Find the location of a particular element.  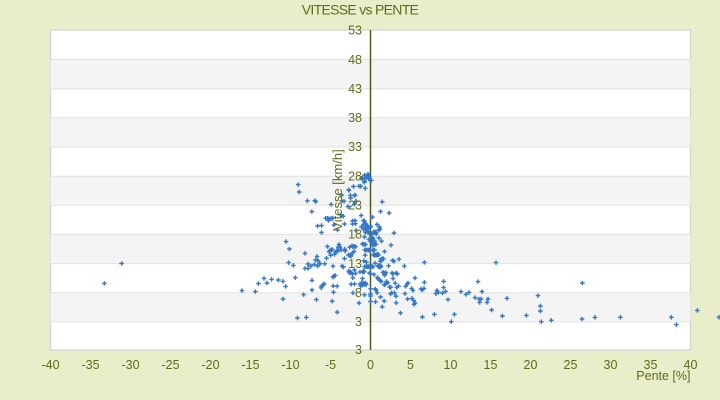

svg-text: -35 is located at coordinates (90, 365).